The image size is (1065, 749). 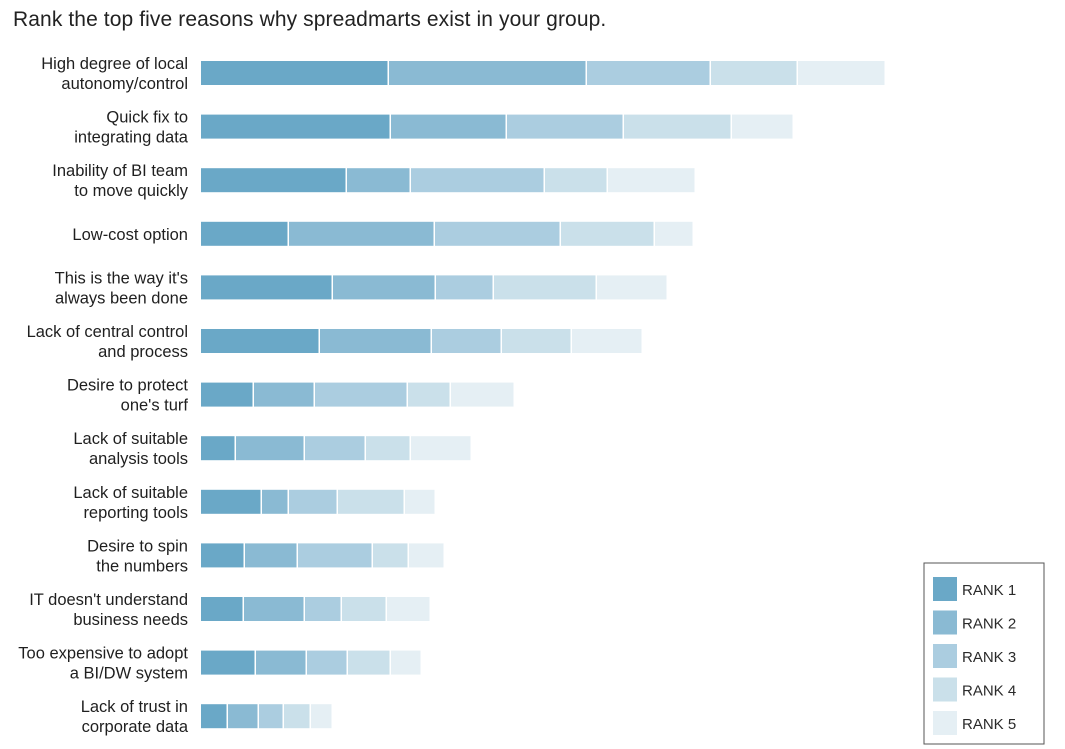 What do you see at coordinates (130, 449) in the screenshot?
I see `category-label: Lack of suitable analysis tools` at bounding box center [130, 449].